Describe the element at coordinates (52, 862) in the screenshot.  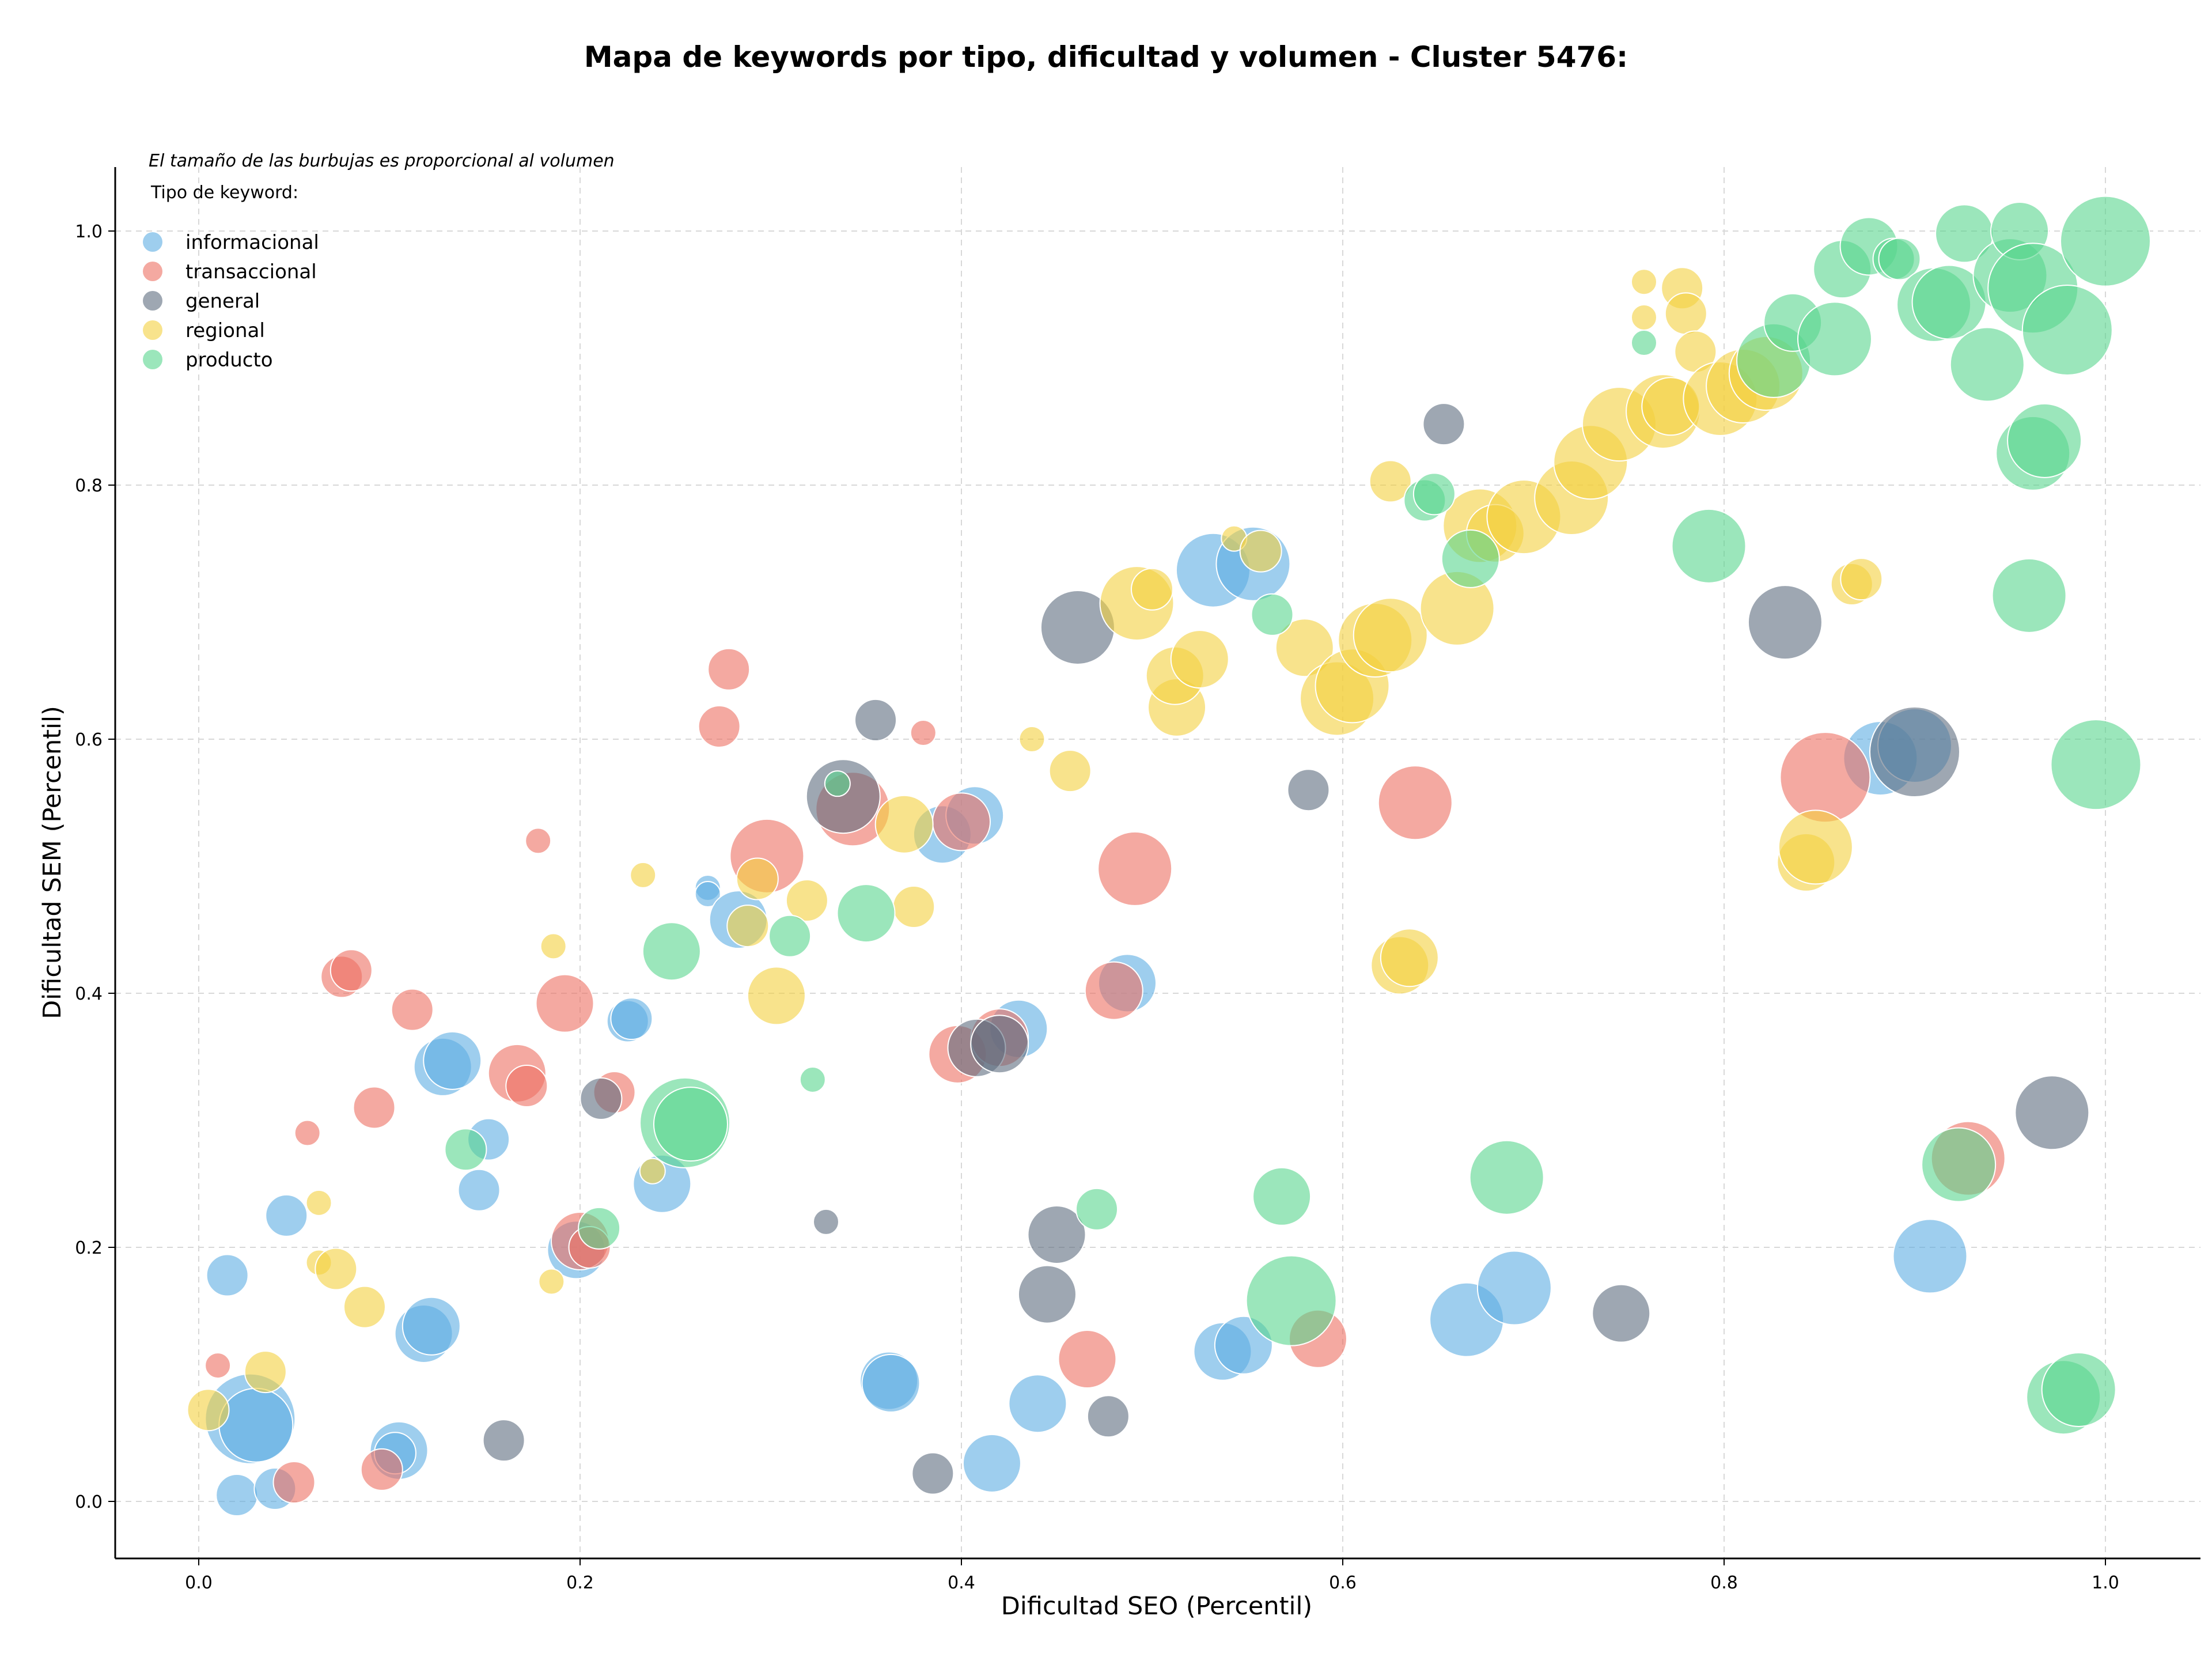
I see `y-axis-label: Dificultad SEM (Percentil)` at that location.